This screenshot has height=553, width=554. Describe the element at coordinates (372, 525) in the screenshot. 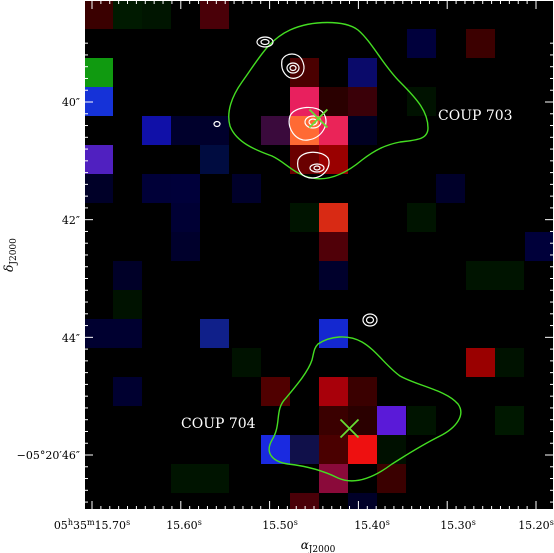

I see `x-tick-label-15-40: 15.40s` at that location.